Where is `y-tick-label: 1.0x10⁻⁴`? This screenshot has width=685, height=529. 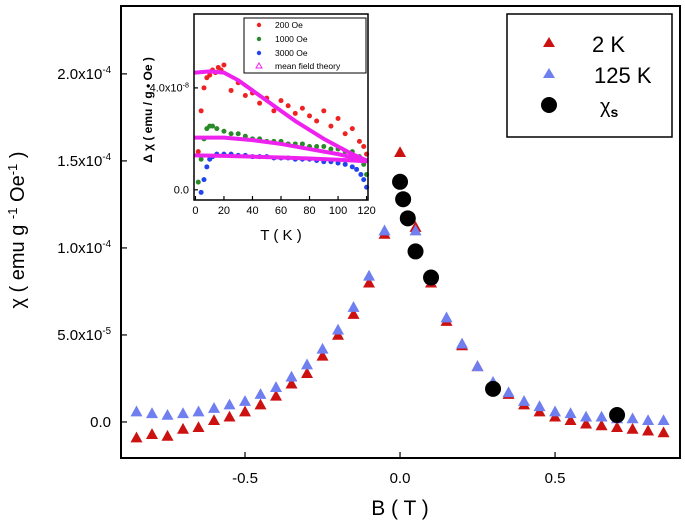
y-tick-label: 1.0x10⁻⁴ is located at coordinates (84, 248).